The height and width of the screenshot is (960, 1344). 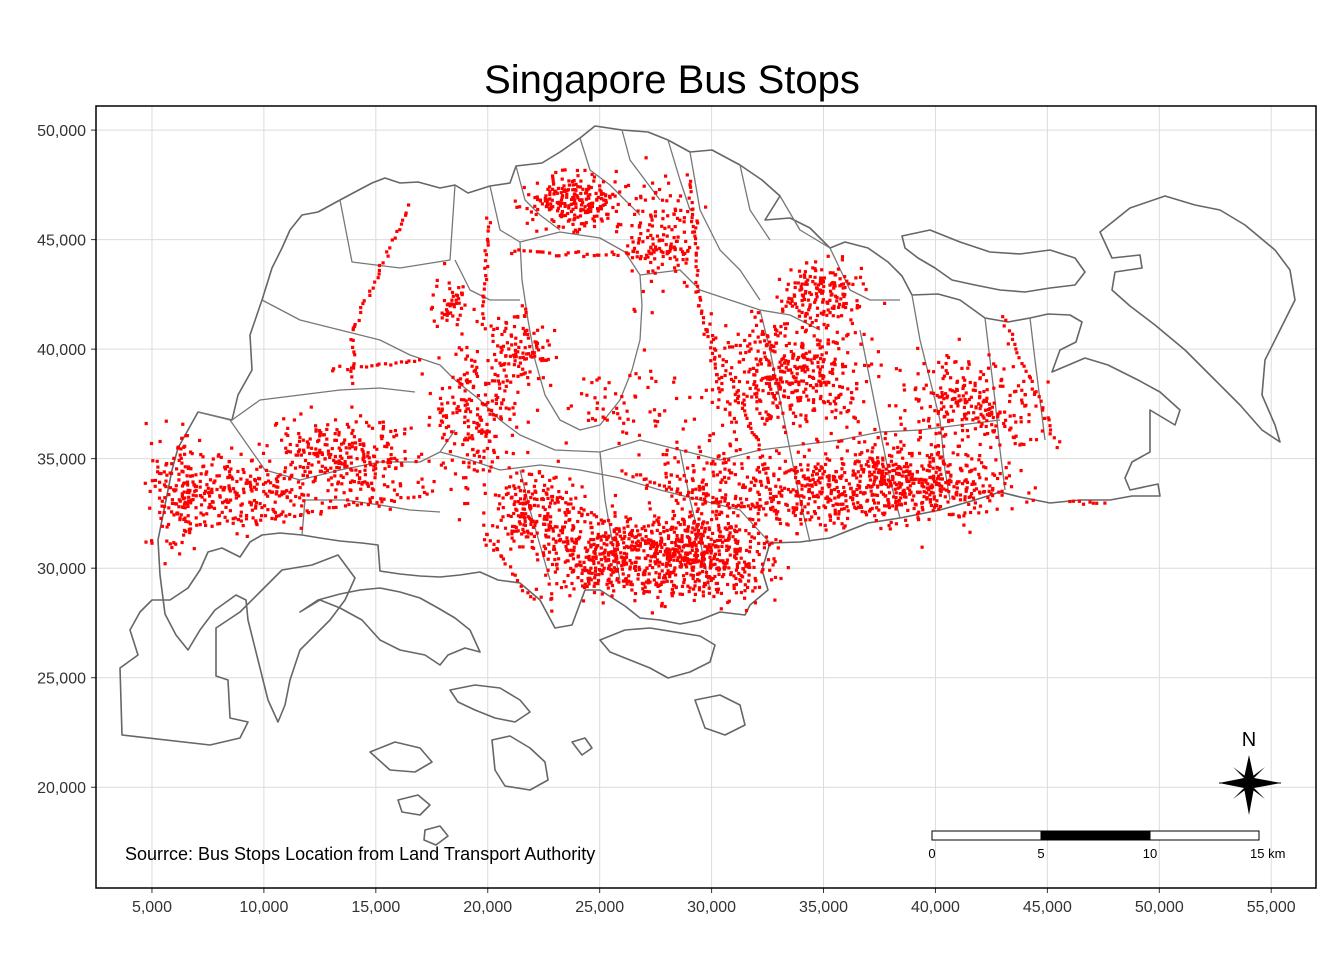 What do you see at coordinates (711, 907) in the screenshot?
I see `x-tick-label: 30,000` at bounding box center [711, 907].